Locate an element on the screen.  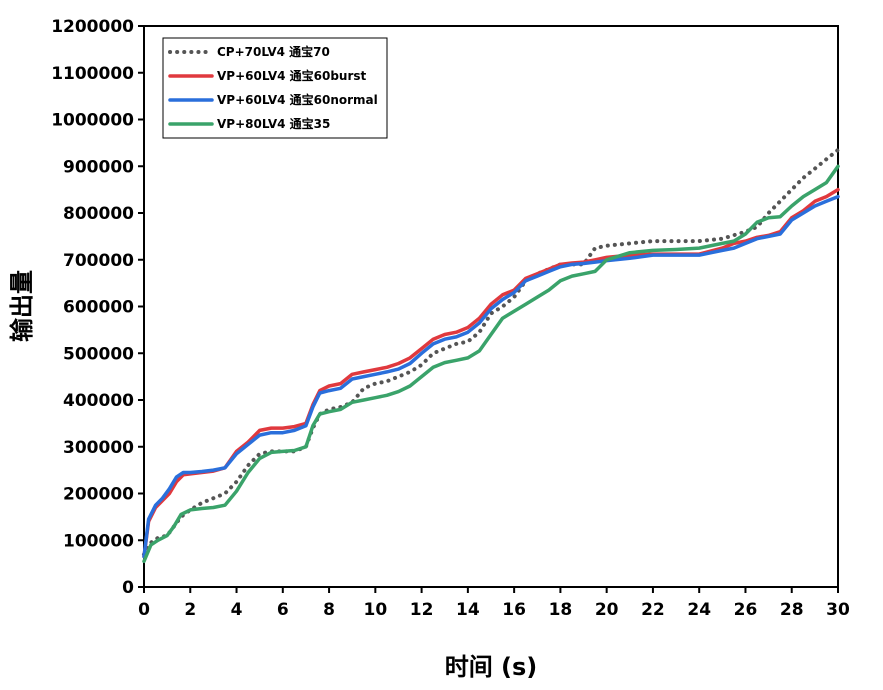
legend-label: VP+60LV4 通宝60burst is located at coordinates (292, 75).